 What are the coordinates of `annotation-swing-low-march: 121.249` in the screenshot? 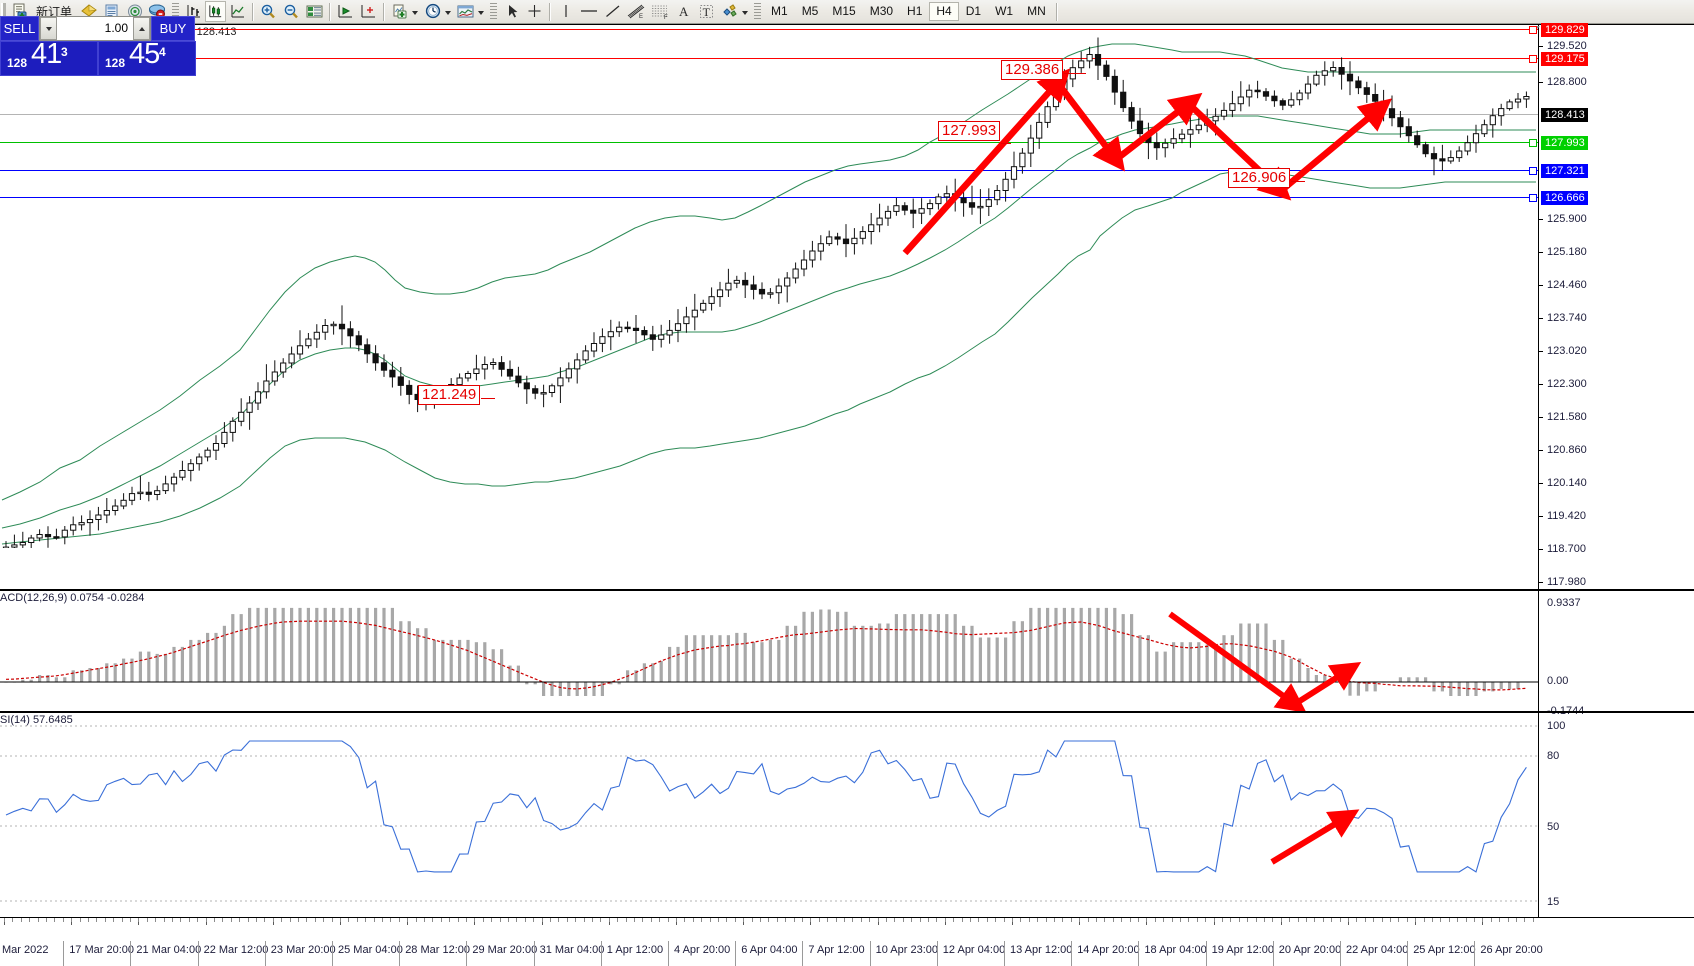 It's located at (449, 395).